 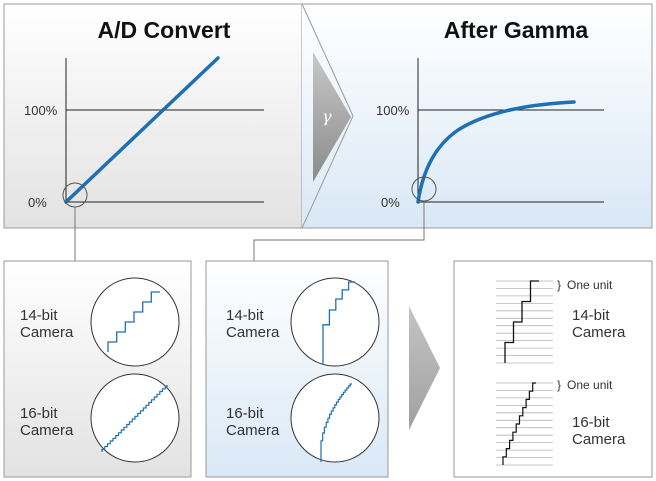 I want to click on left-panel-title: A/D Convert, so click(x=164, y=30).